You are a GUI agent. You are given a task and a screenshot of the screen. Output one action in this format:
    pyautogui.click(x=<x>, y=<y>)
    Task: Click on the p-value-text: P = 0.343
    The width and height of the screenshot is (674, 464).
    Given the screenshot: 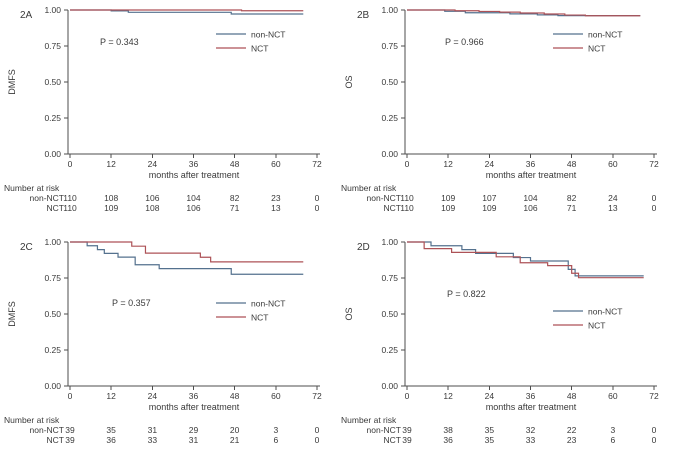 What is the action you would take?
    pyautogui.click(x=119, y=42)
    